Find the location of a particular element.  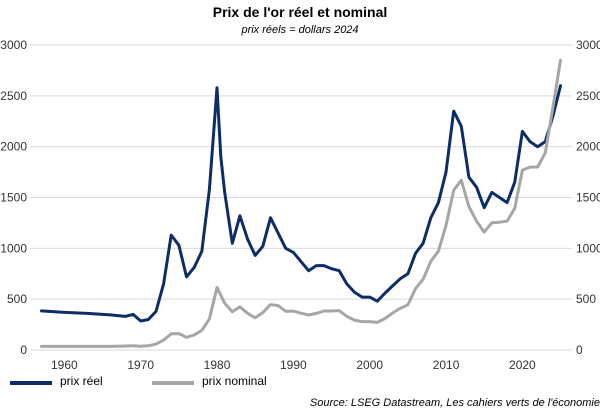

legend-label-nominal: prix nominal is located at coordinates (234, 381).